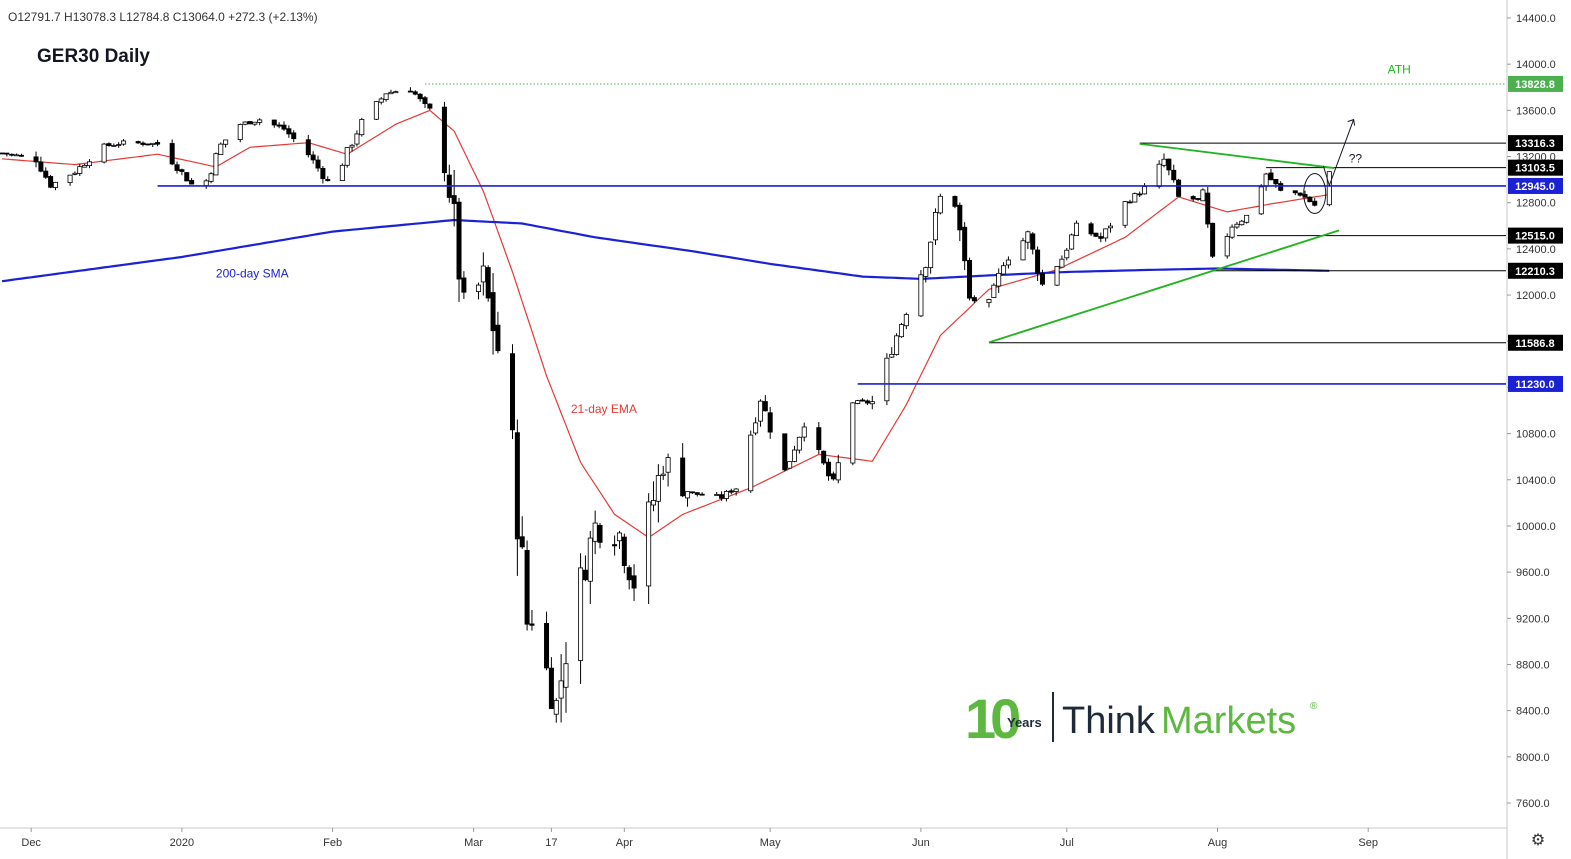 The height and width of the screenshot is (859, 1571). I want to click on level-badge-label: 12945.0, so click(1535, 187).